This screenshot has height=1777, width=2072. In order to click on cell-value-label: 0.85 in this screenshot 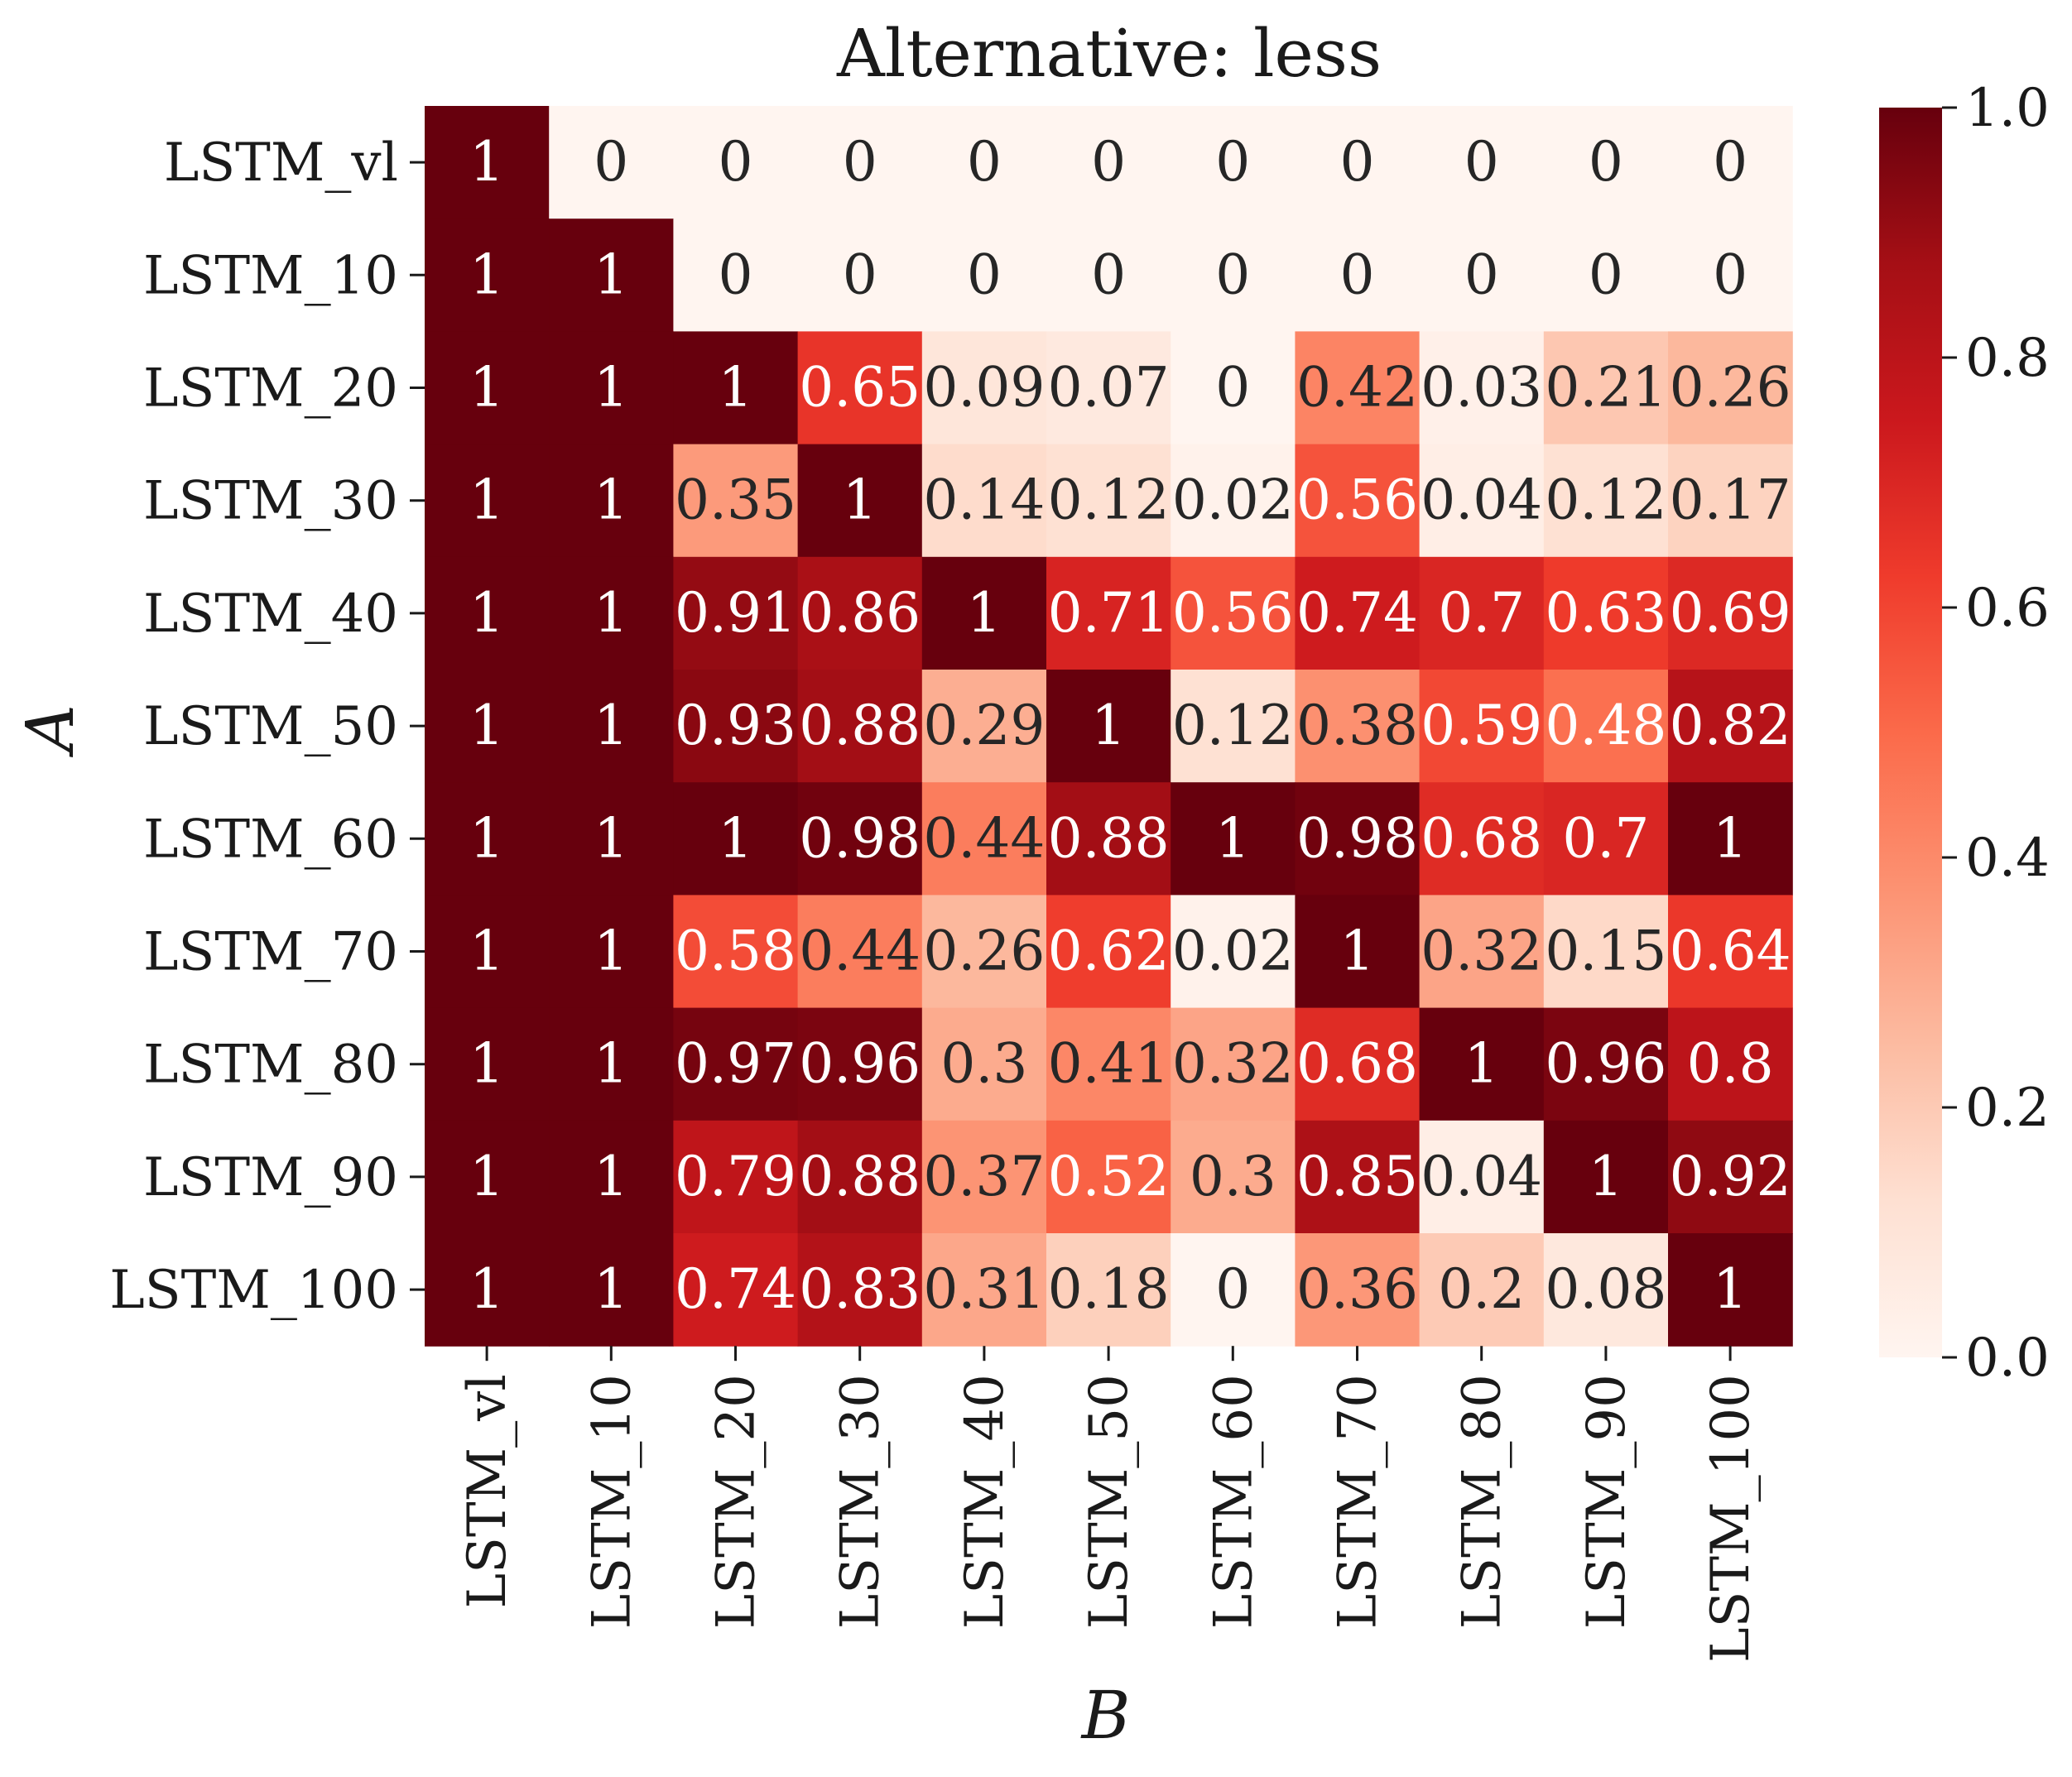, I will do `click(1357, 1176)`.